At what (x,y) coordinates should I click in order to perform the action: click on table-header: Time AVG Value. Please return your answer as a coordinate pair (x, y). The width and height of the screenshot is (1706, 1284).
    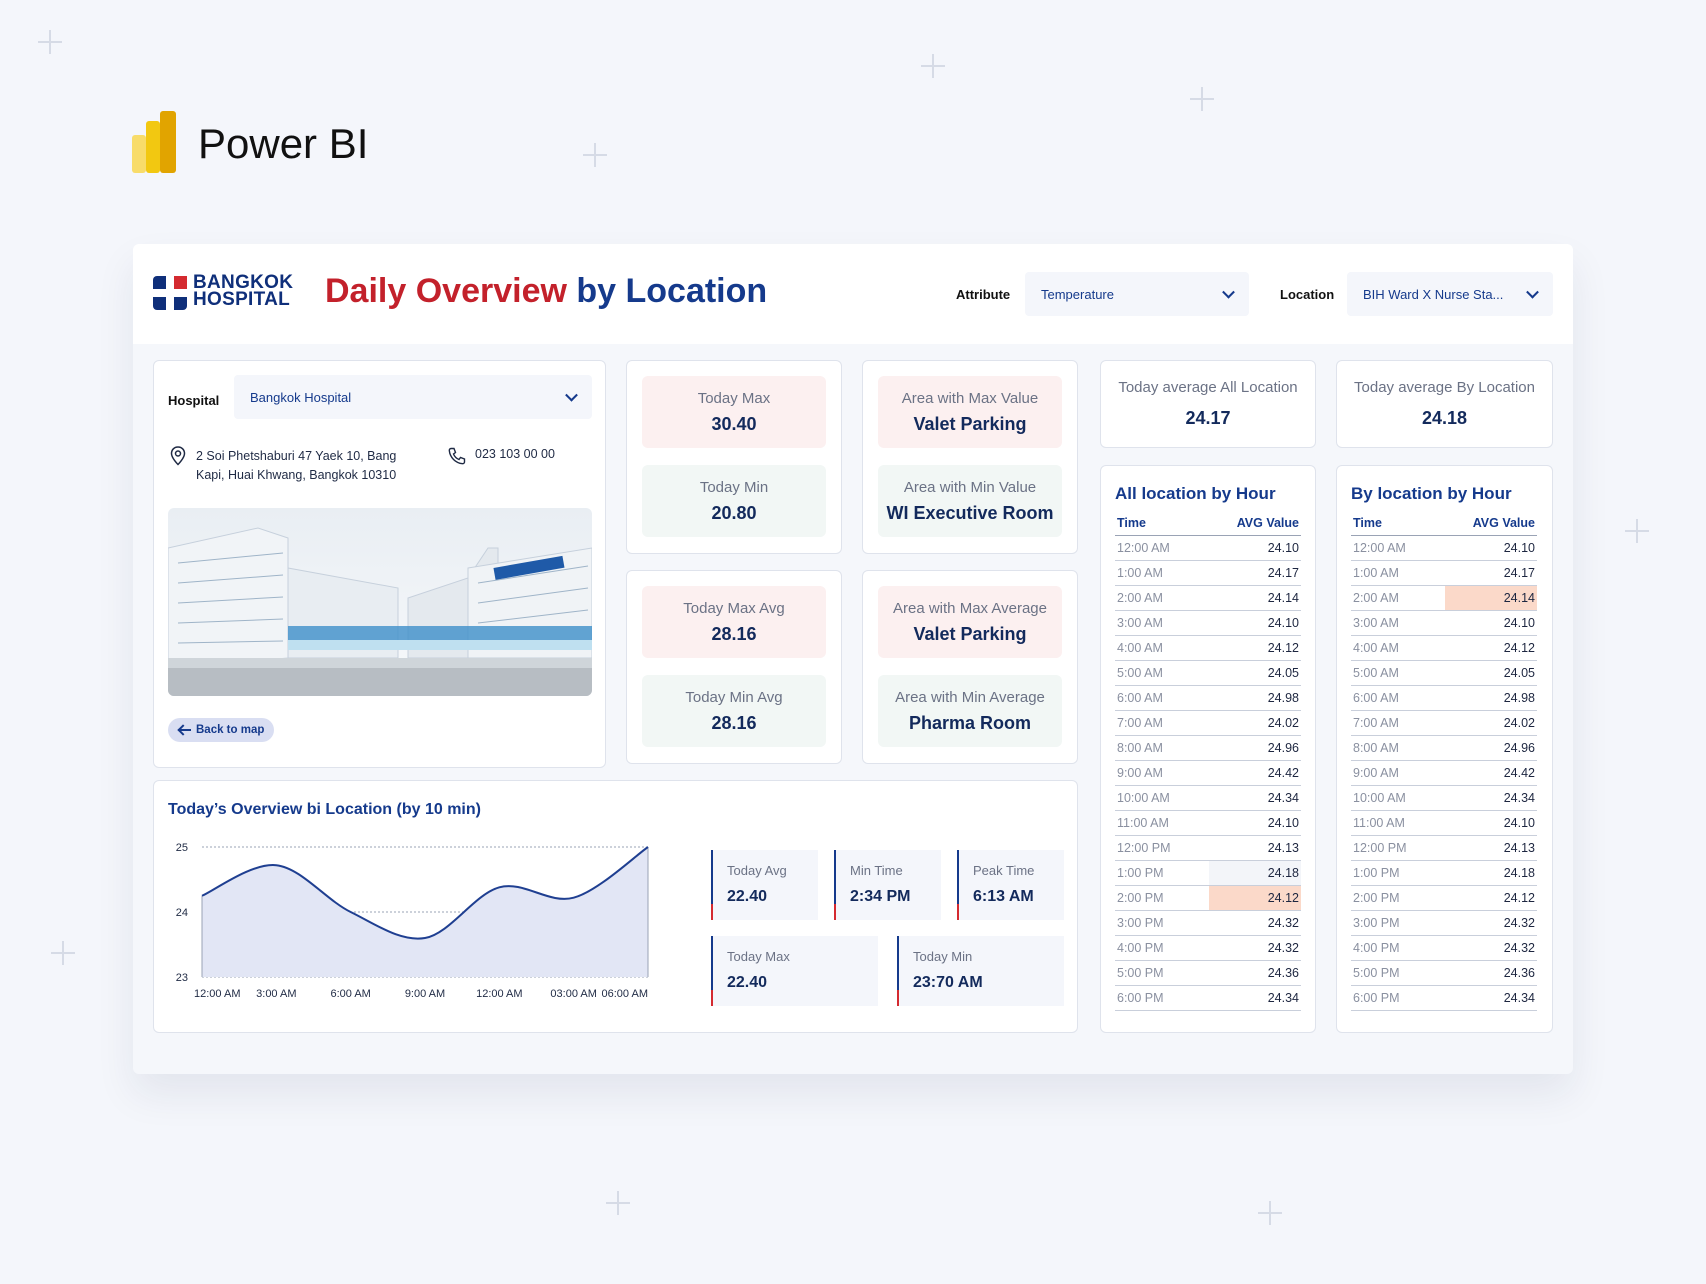
    Looking at the image, I should click on (1444, 526).